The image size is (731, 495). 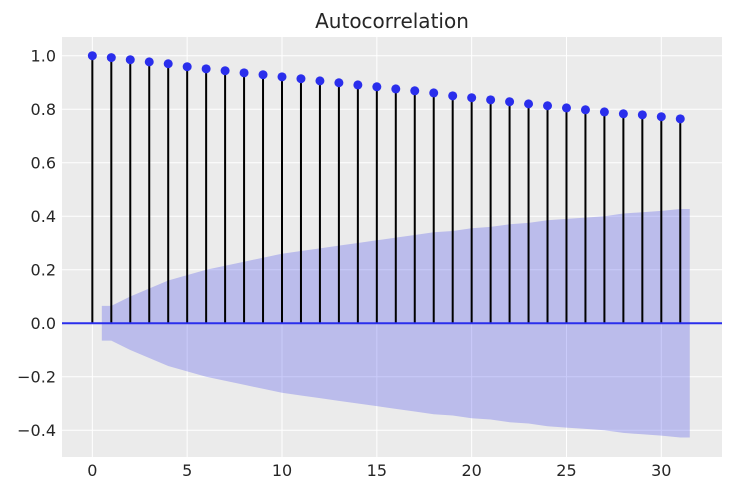 What do you see at coordinates (36, 430) in the screenshot?
I see `y-tick-label: −0.4` at bounding box center [36, 430].